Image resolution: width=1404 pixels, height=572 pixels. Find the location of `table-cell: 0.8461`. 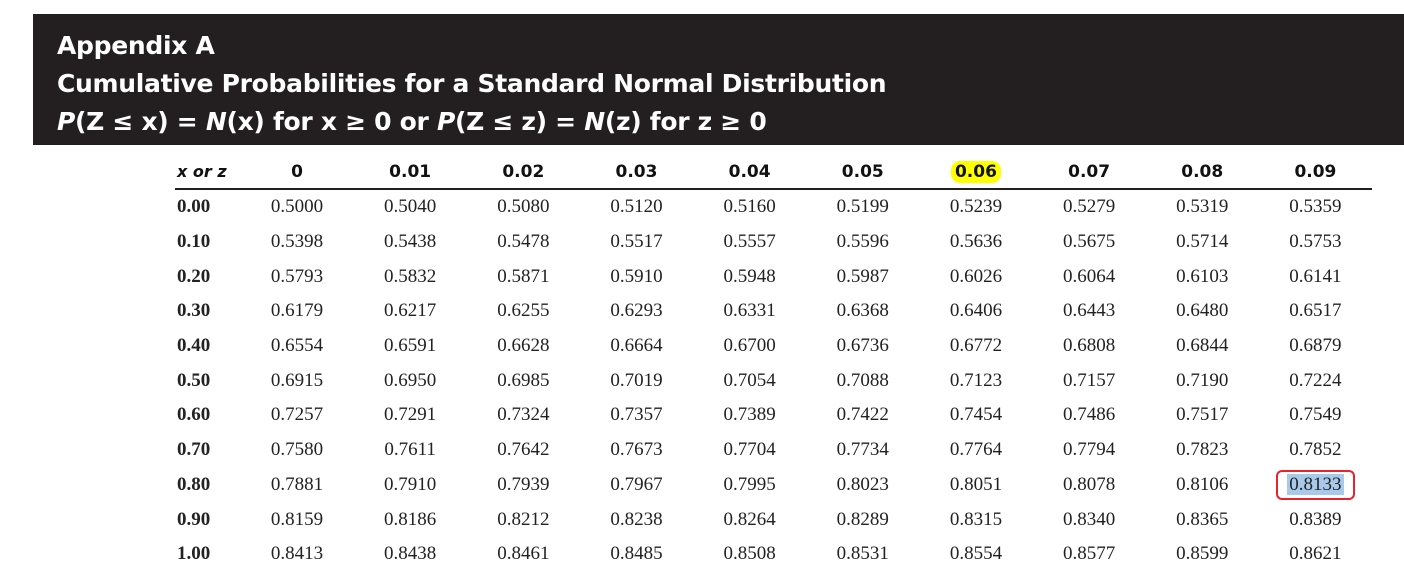

table-cell: 0.8461 is located at coordinates (523, 554).